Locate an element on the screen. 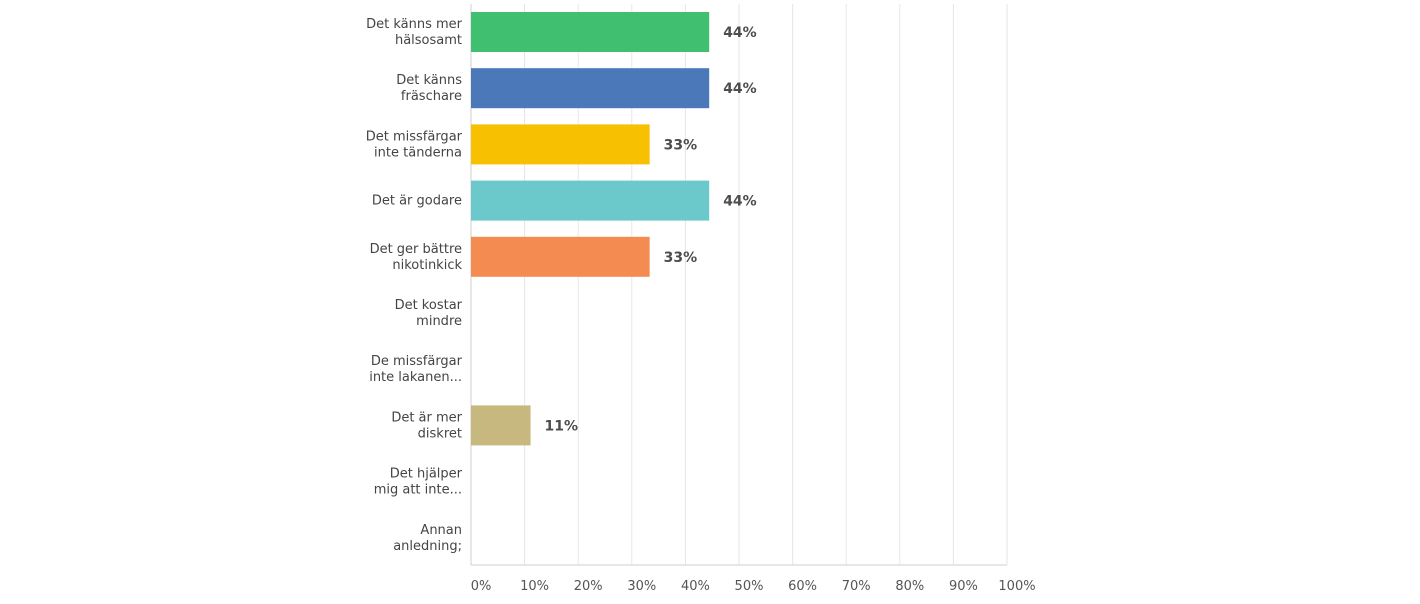  x-tick-label: 10% is located at coordinates (534, 586).